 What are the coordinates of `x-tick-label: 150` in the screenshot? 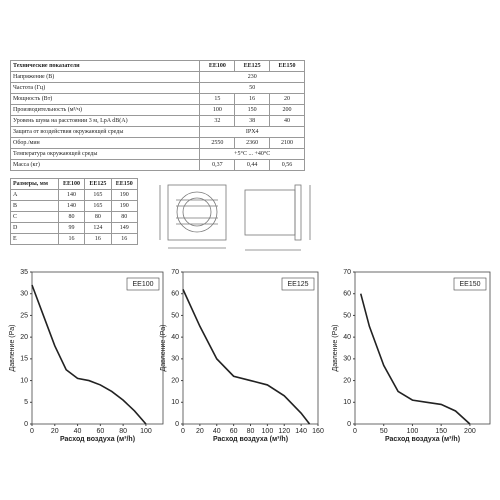 It's located at (441, 431).